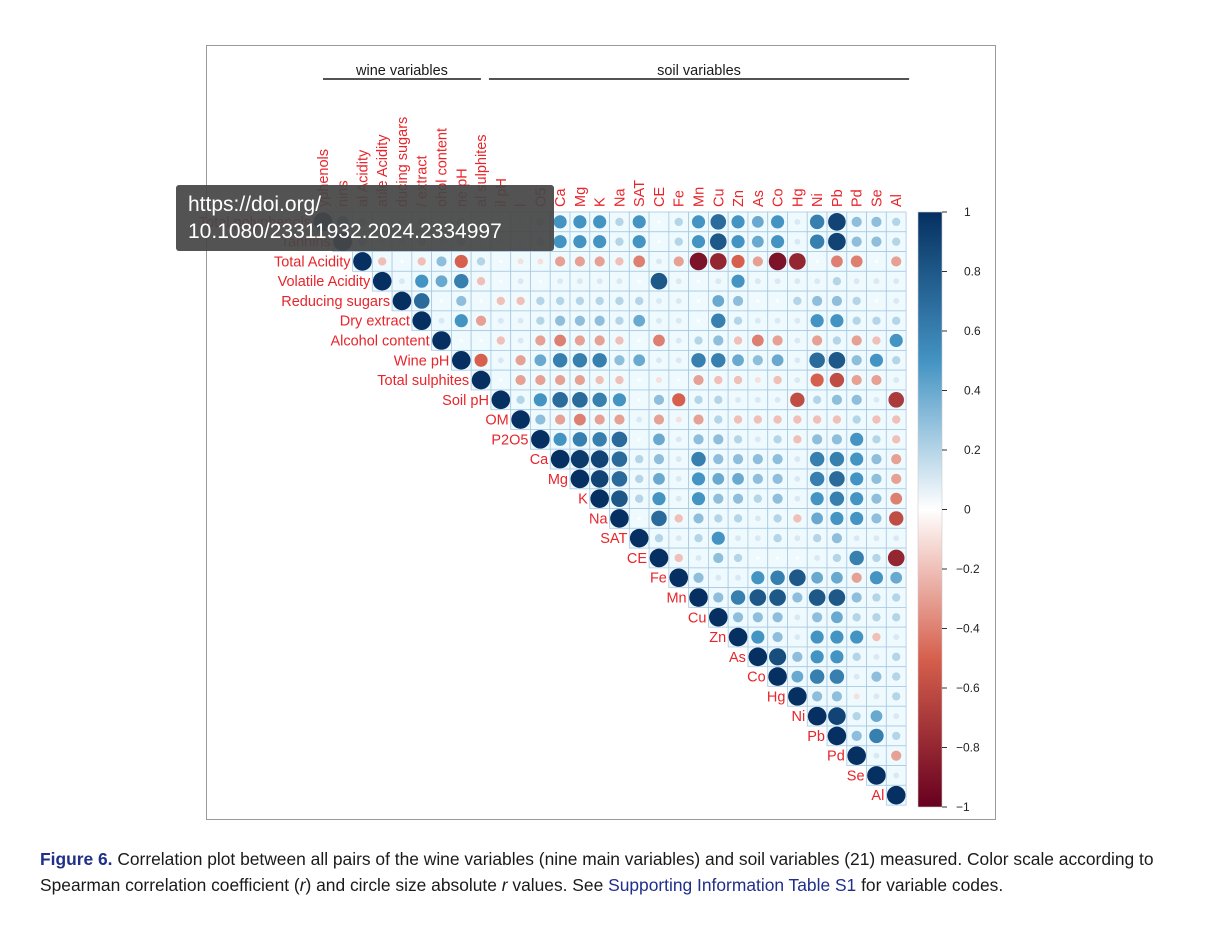  What do you see at coordinates (968, 629) in the screenshot?
I see `colorbar-tick-label: −0.4` at bounding box center [968, 629].